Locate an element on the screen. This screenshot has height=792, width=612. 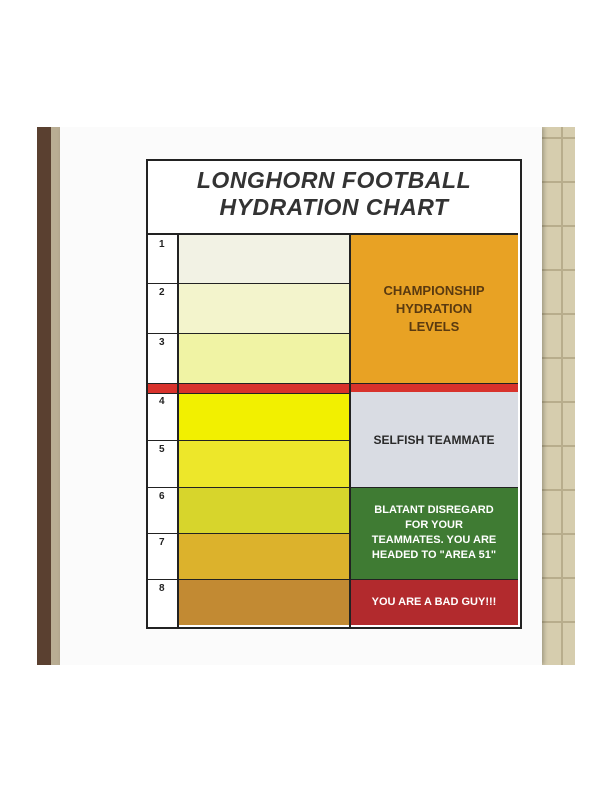
row-number-7: 7 is located at coordinates (162, 542).